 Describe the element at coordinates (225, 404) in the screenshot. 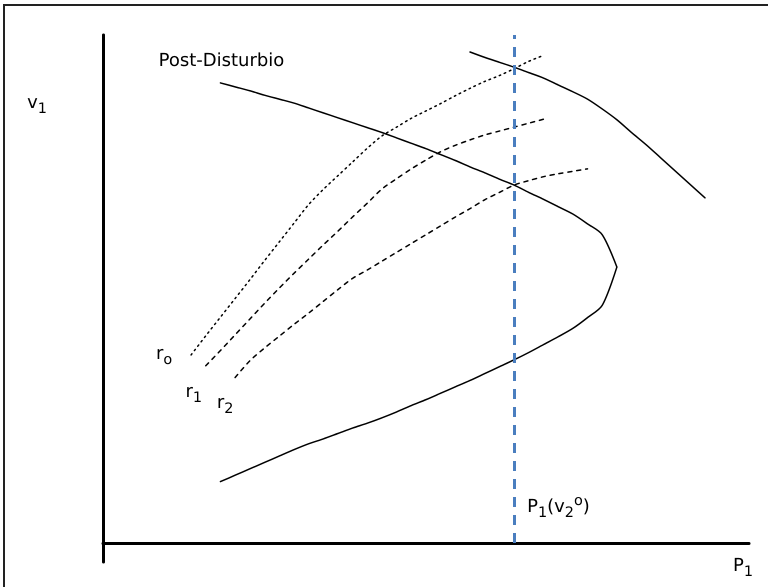

I see `series-label: r$_{2}$` at that location.